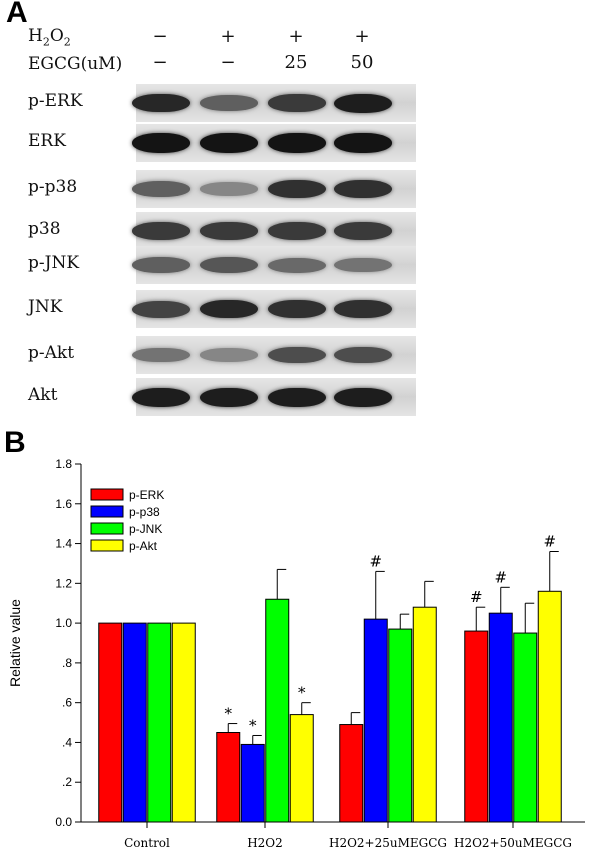 This screenshot has width=600, height=854. What do you see at coordinates (49, 37) in the screenshot?
I see `h2o2-condition-label: H2O2` at bounding box center [49, 37].